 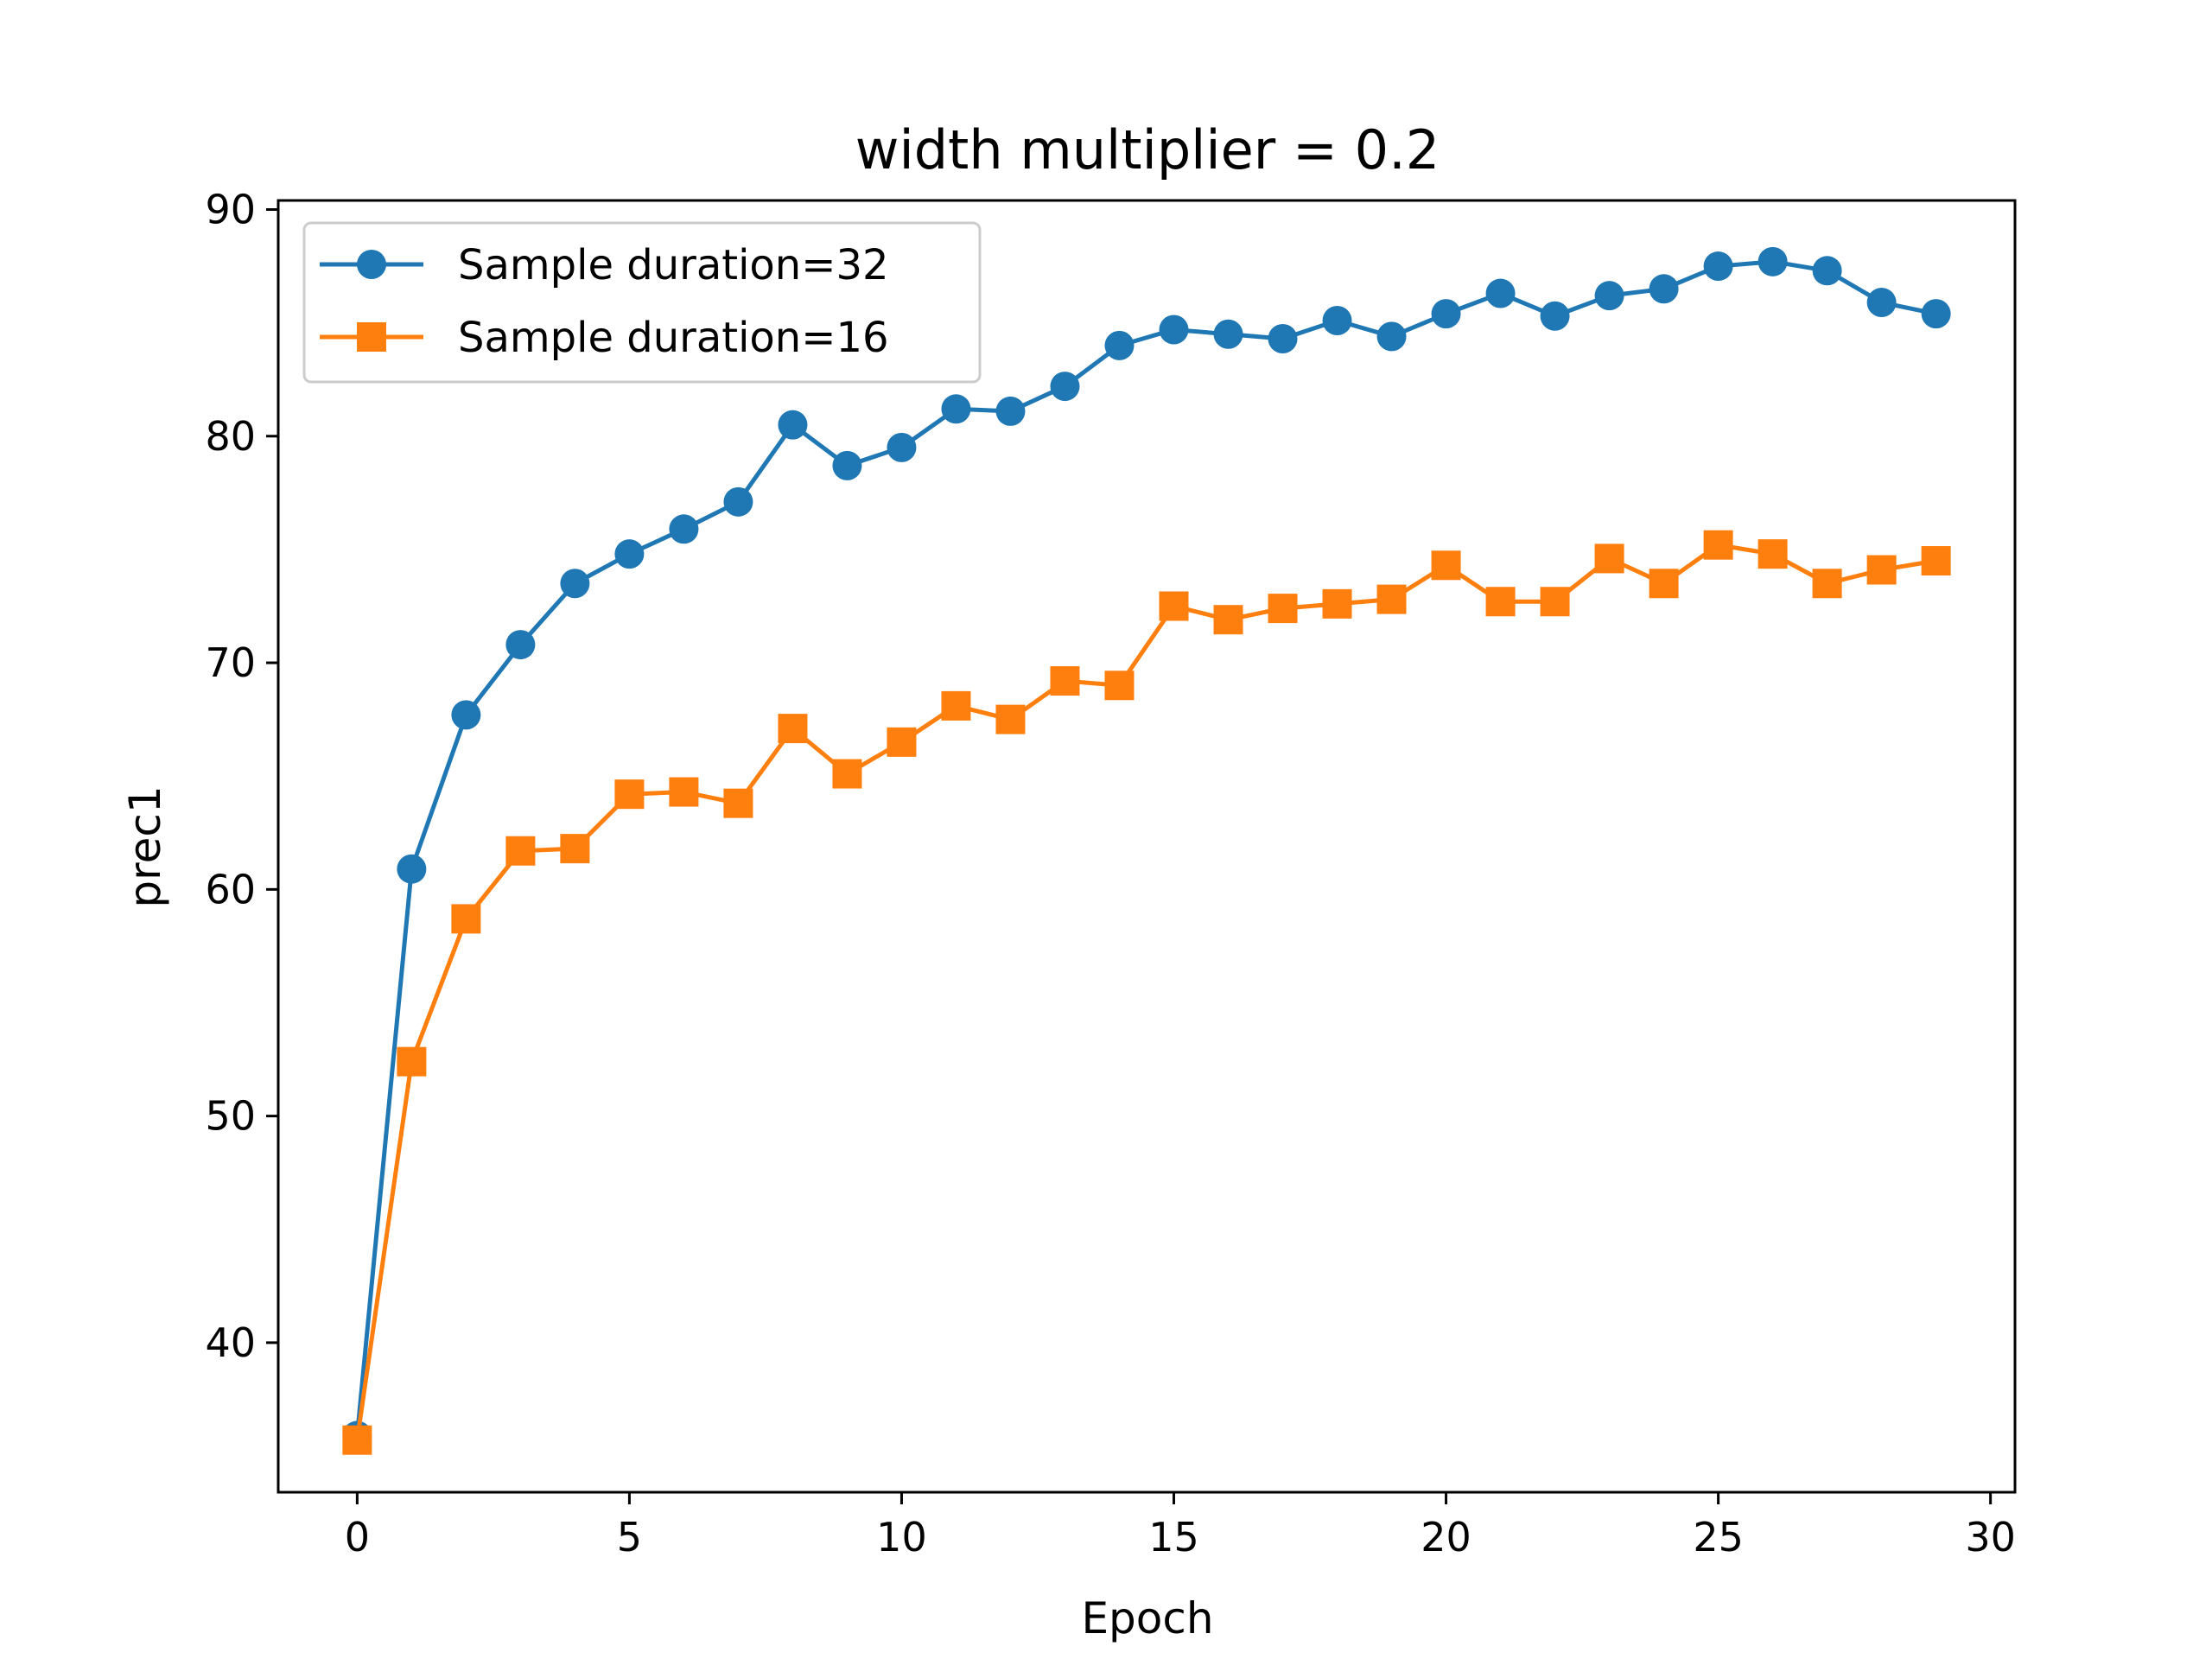 I want to click on y-axis: 40 50 60 70 80 90, so click(x=241, y=776).